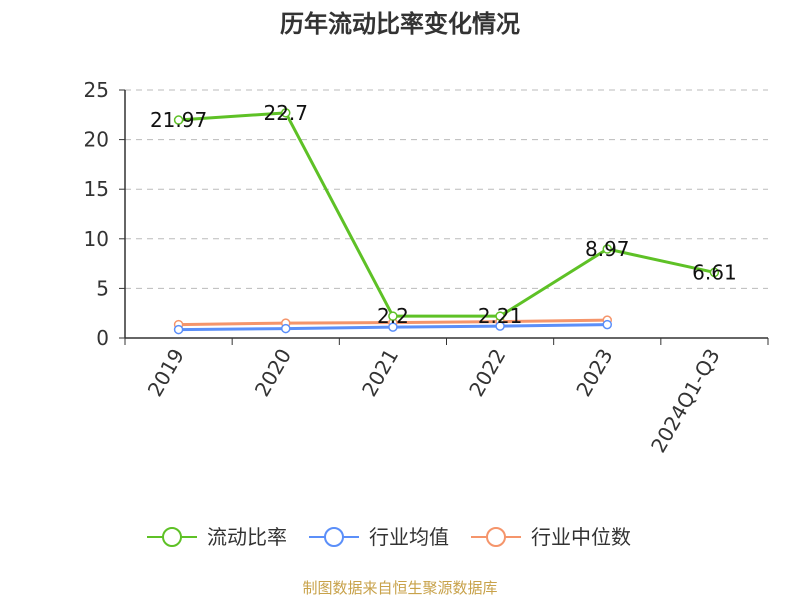 This screenshot has width=800, height=600. Describe the element at coordinates (102, 288) in the screenshot. I see `y-tick-label: 5` at that location.